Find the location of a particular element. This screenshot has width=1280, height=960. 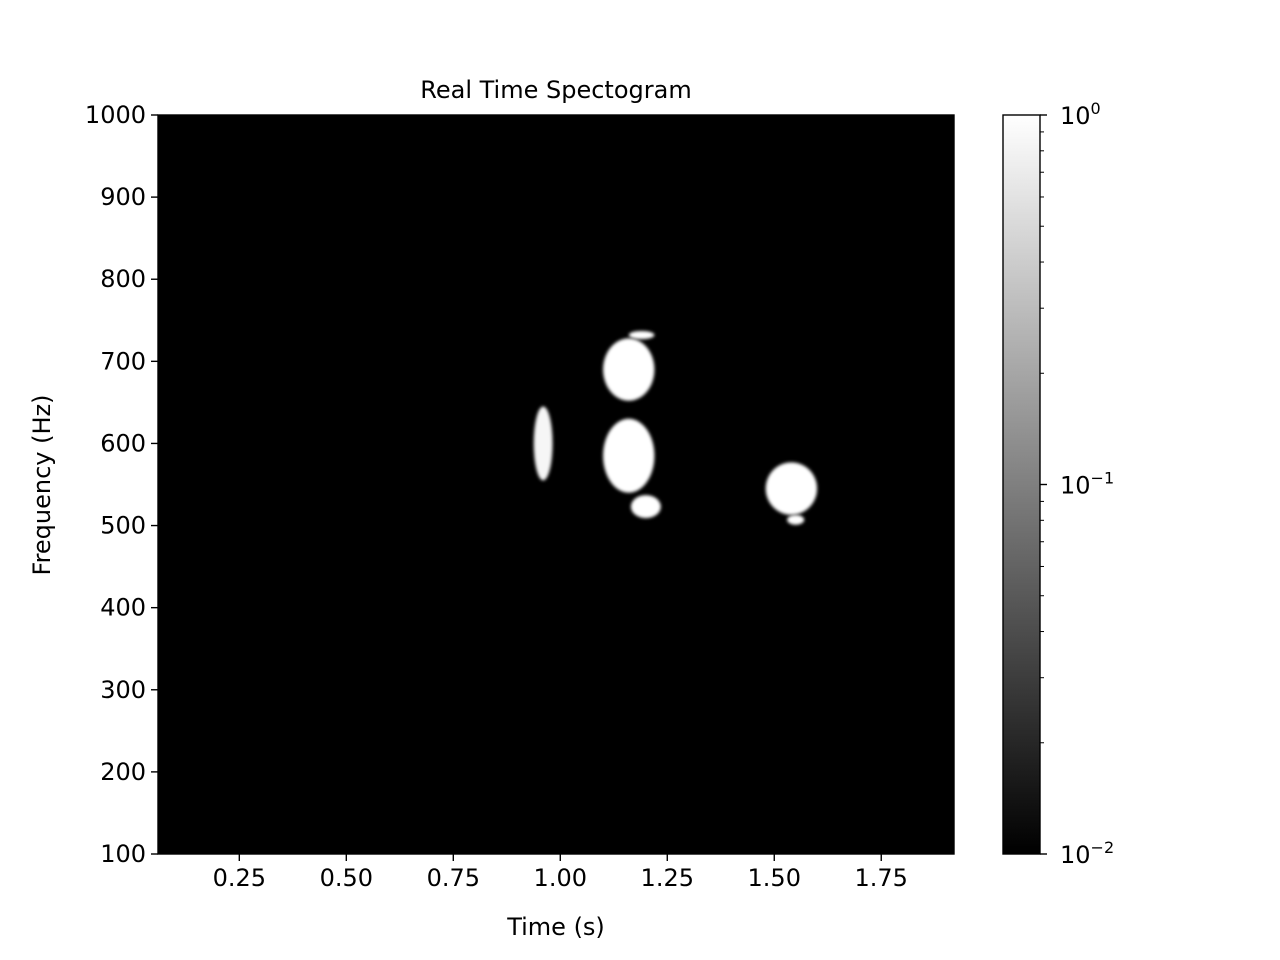

y-tick-label: 600 is located at coordinates (123, 443).